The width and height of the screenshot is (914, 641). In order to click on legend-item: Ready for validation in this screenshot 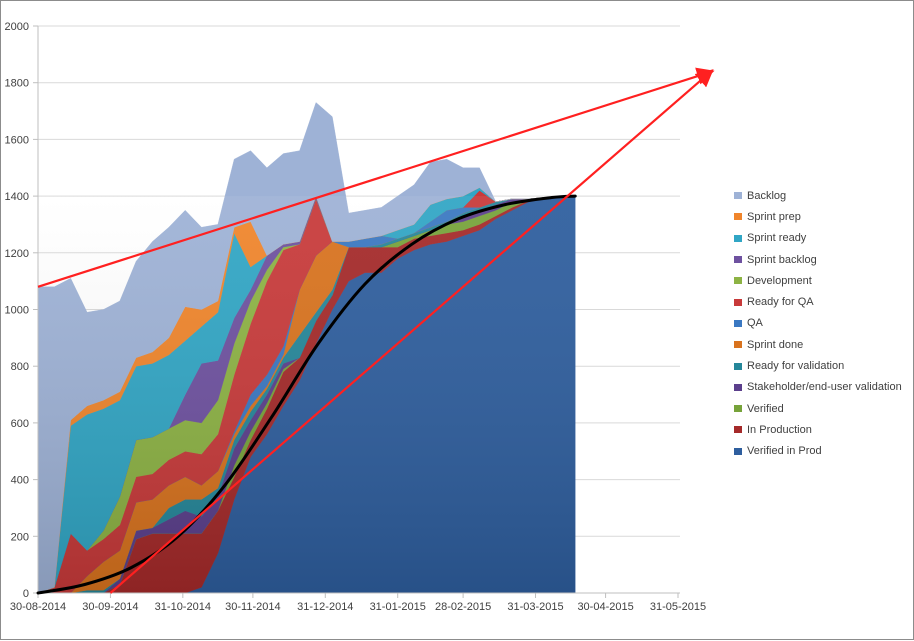, I will do `click(824, 365)`.